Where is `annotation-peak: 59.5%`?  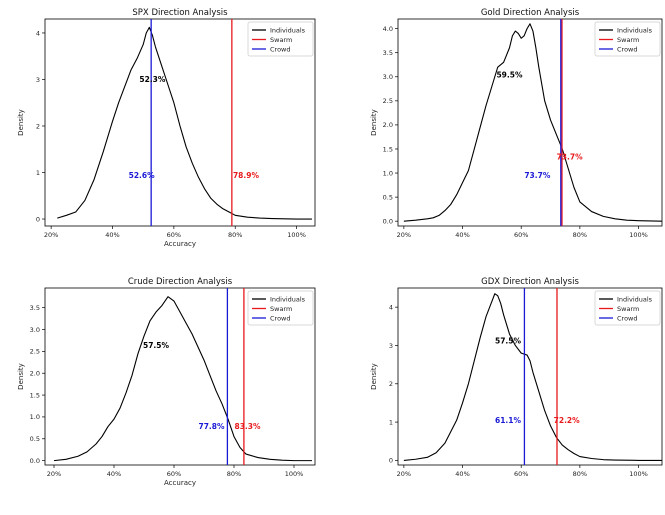 annotation-peak: 59.5% is located at coordinates (509, 75).